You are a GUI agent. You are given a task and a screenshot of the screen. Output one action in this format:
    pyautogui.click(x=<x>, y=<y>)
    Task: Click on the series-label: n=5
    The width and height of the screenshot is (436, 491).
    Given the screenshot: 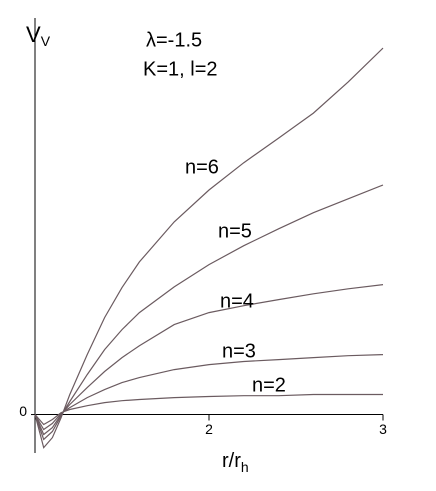 What is the action you would take?
    pyautogui.click(x=235, y=231)
    